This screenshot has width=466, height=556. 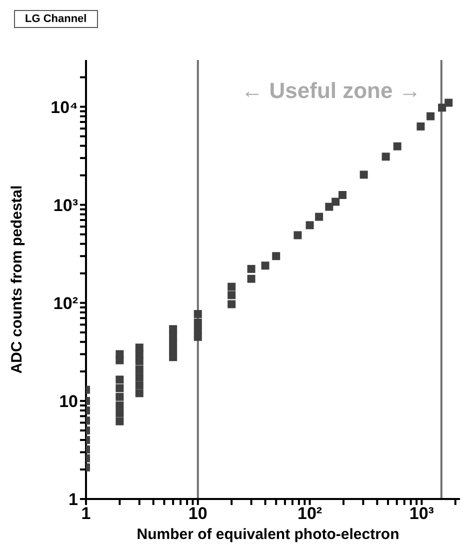 I want to click on x-tick-label: 10, so click(x=198, y=514).